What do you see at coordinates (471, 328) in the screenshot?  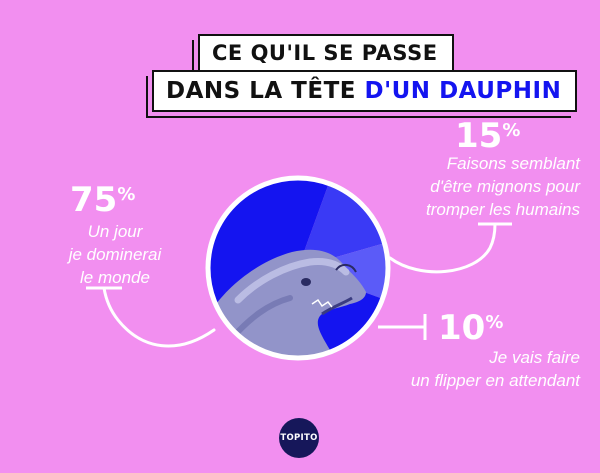 I see `pct-10: 10%` at bounding box center [471, 328].